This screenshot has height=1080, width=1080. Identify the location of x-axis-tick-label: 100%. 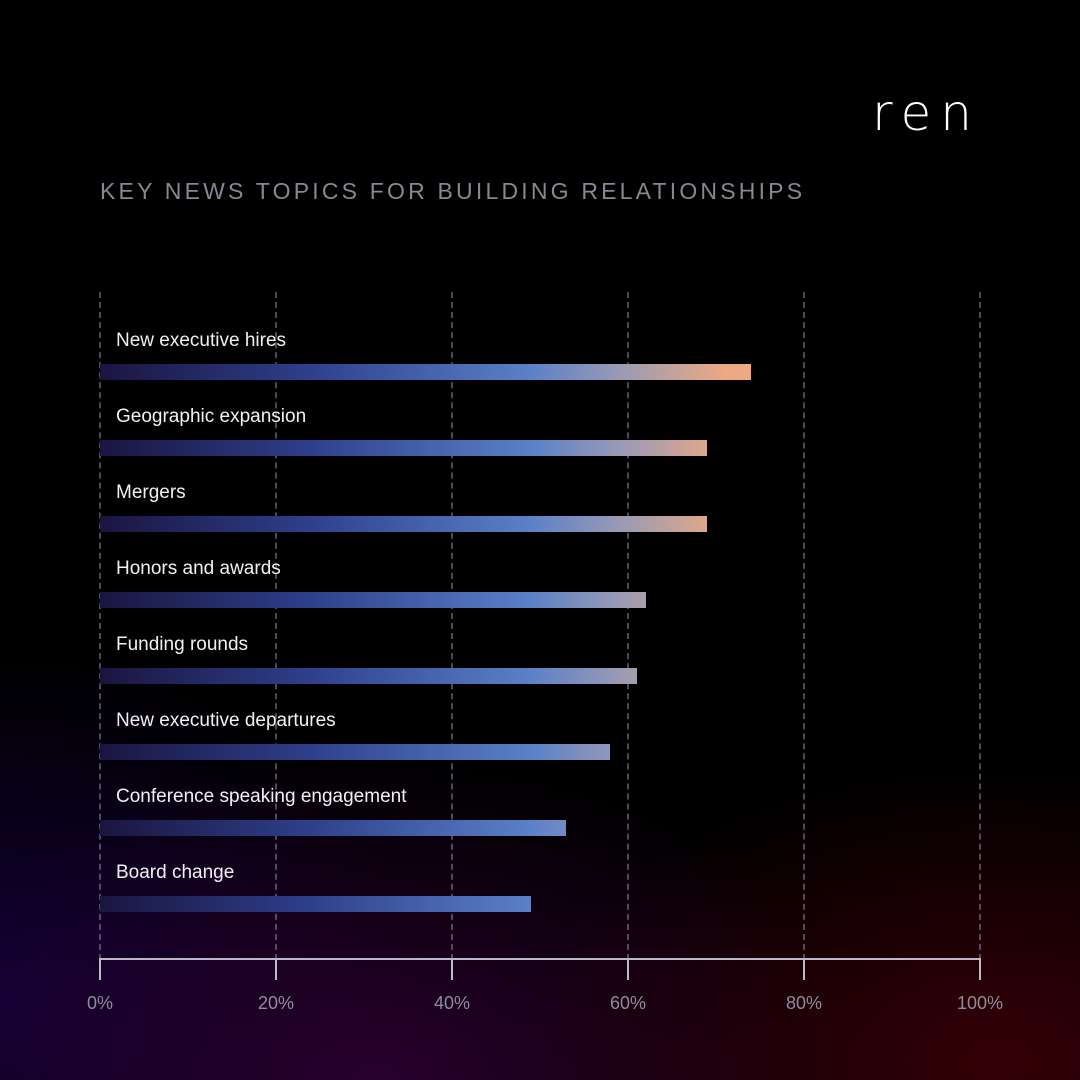
(980, 1003).